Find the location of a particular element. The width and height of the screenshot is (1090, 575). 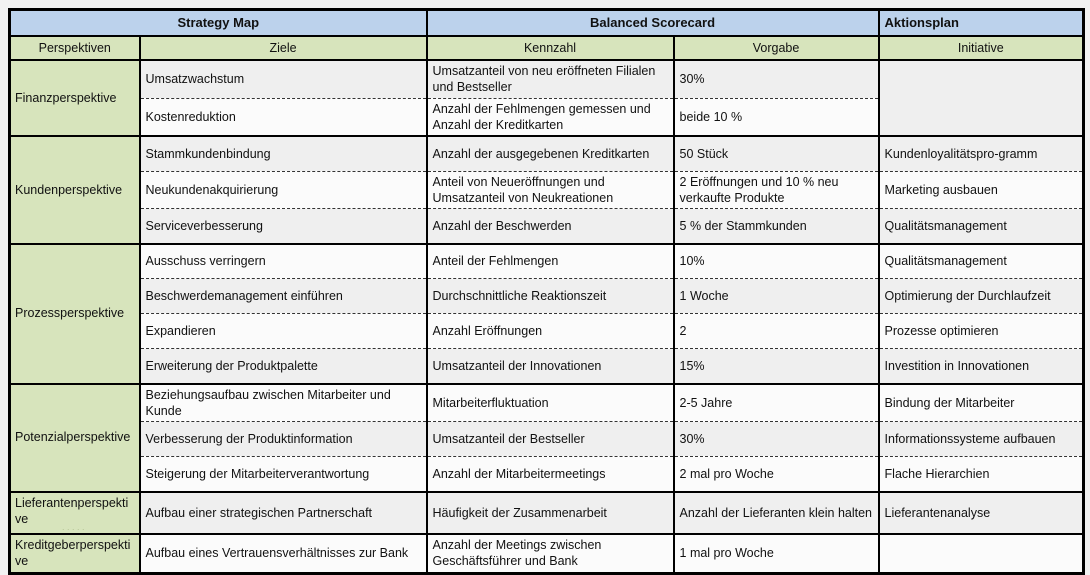

goal-cell: Ausschuss verringern is located at coordinates (283, 260).